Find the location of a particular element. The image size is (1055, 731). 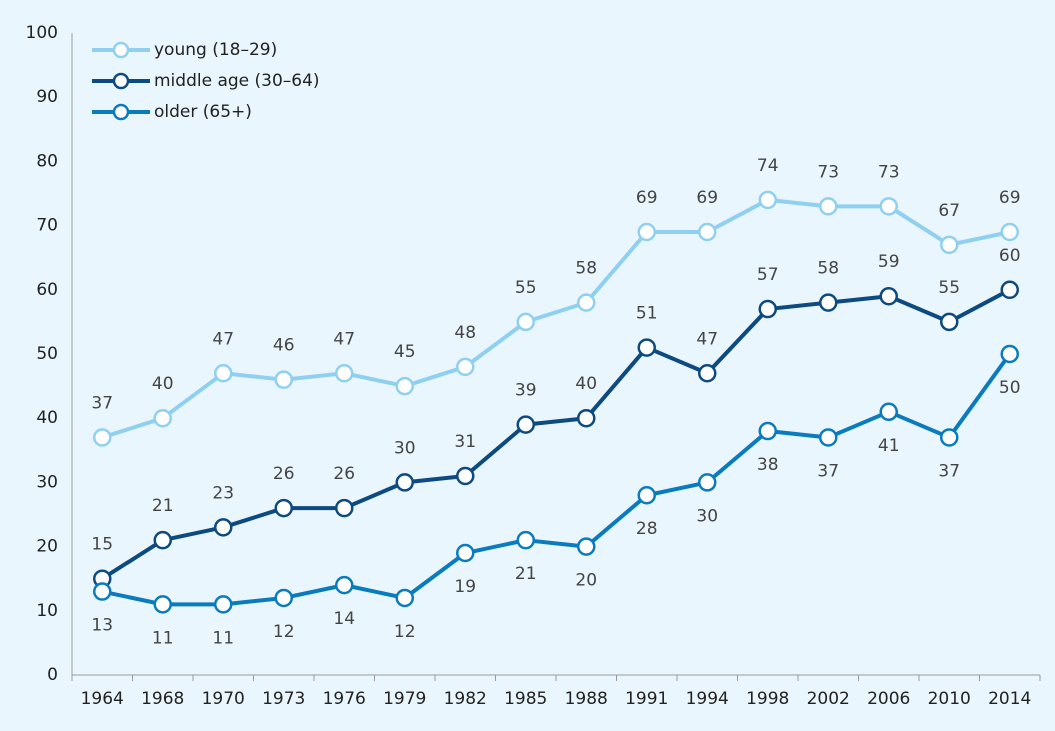

data-label: 14 is located at coordinates (344, 619).